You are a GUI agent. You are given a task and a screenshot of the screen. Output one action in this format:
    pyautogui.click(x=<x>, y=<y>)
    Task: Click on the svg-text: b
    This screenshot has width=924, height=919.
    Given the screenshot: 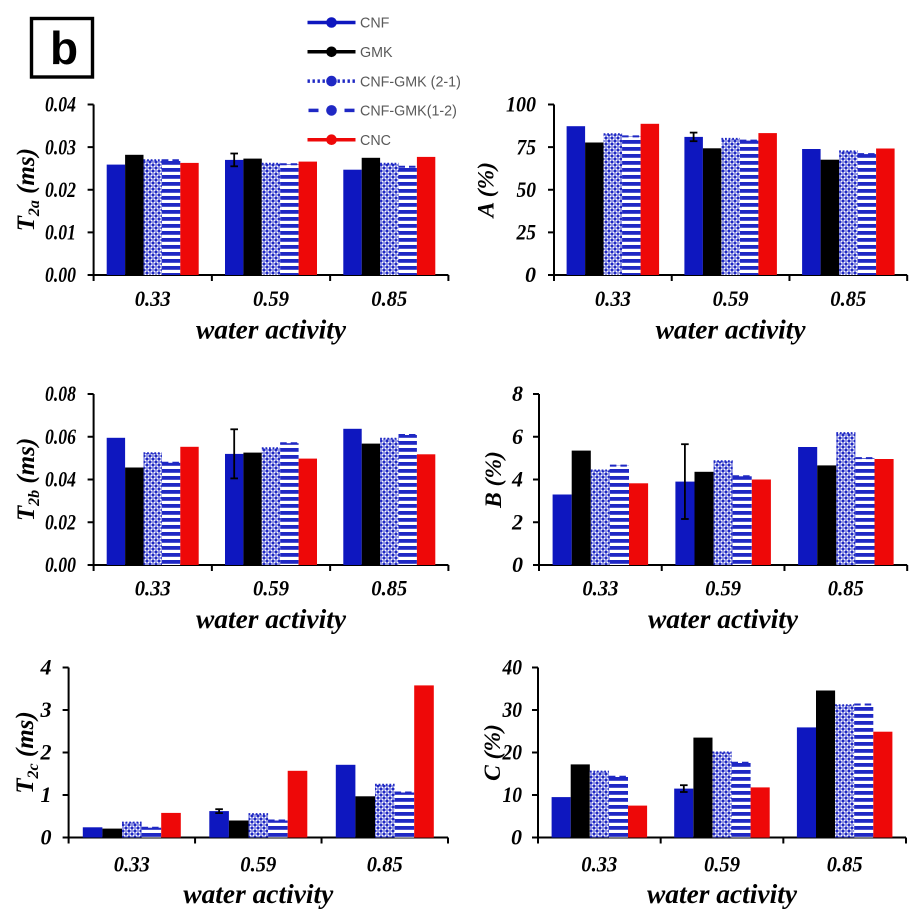 What is the action you would take?
    pyautogui.click(x=64, y=48)
    